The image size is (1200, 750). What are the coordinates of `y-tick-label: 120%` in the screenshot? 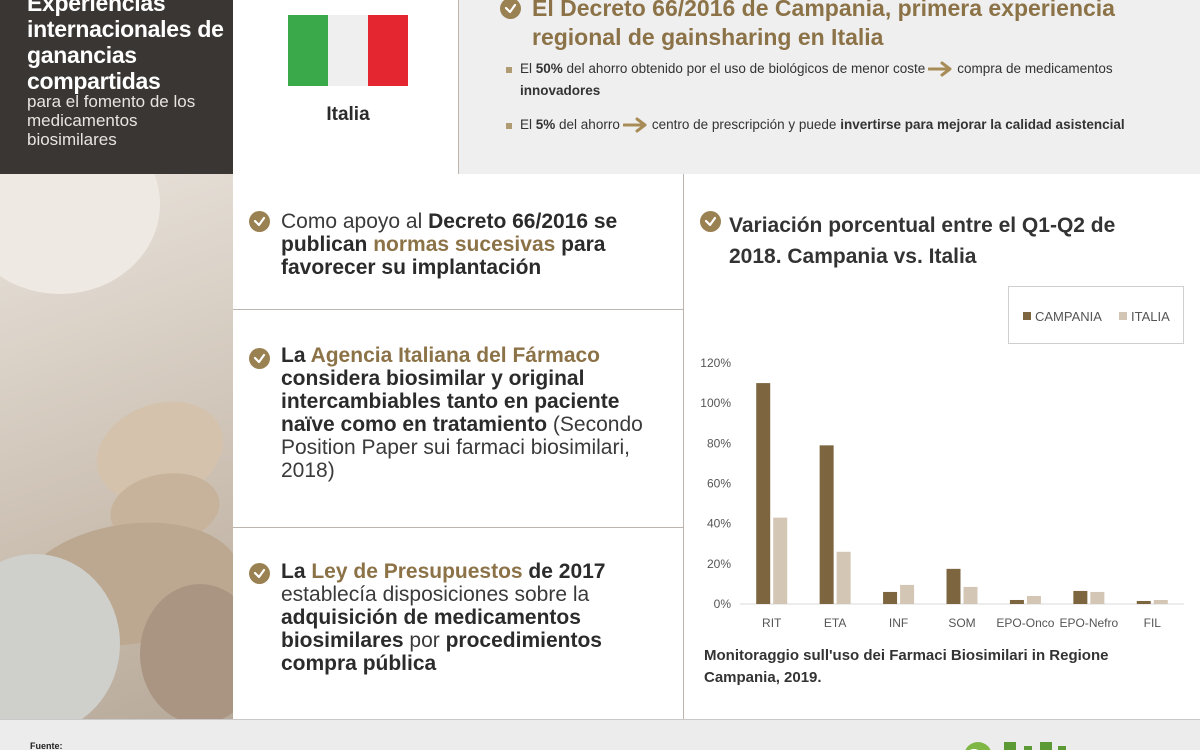 It's located at (715, 363).